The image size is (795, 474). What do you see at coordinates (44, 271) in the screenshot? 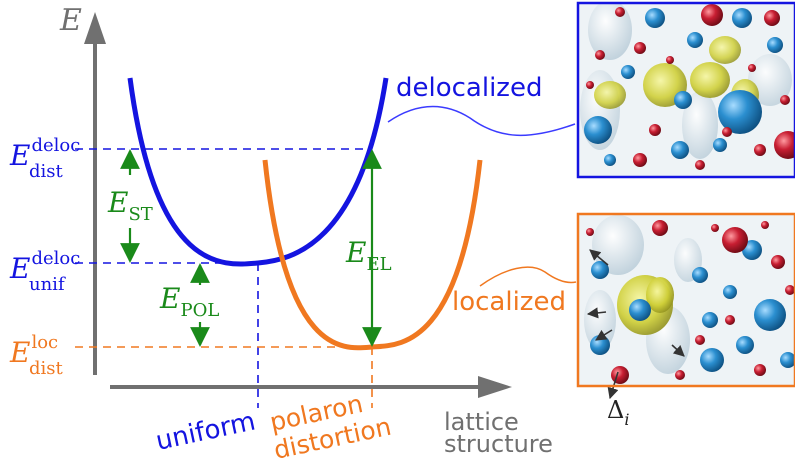
I see `label-e-deloc-unif: Edeloc unif` at bounding box center [44, 271].